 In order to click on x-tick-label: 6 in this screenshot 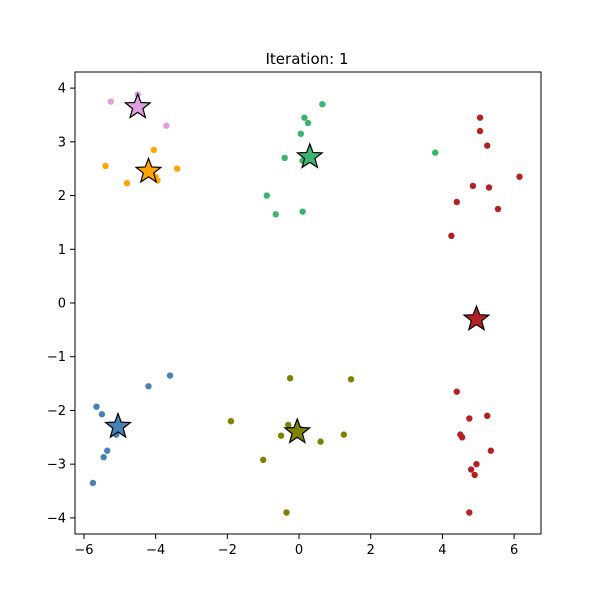, I will do `click(514, 550)`.